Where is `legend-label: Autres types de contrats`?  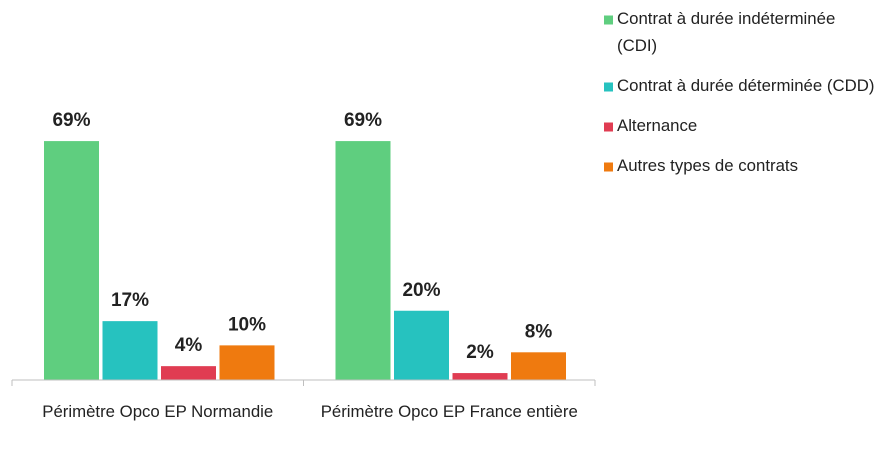
legend-label: Autres types de contrats is located at coordinates (707, 165).